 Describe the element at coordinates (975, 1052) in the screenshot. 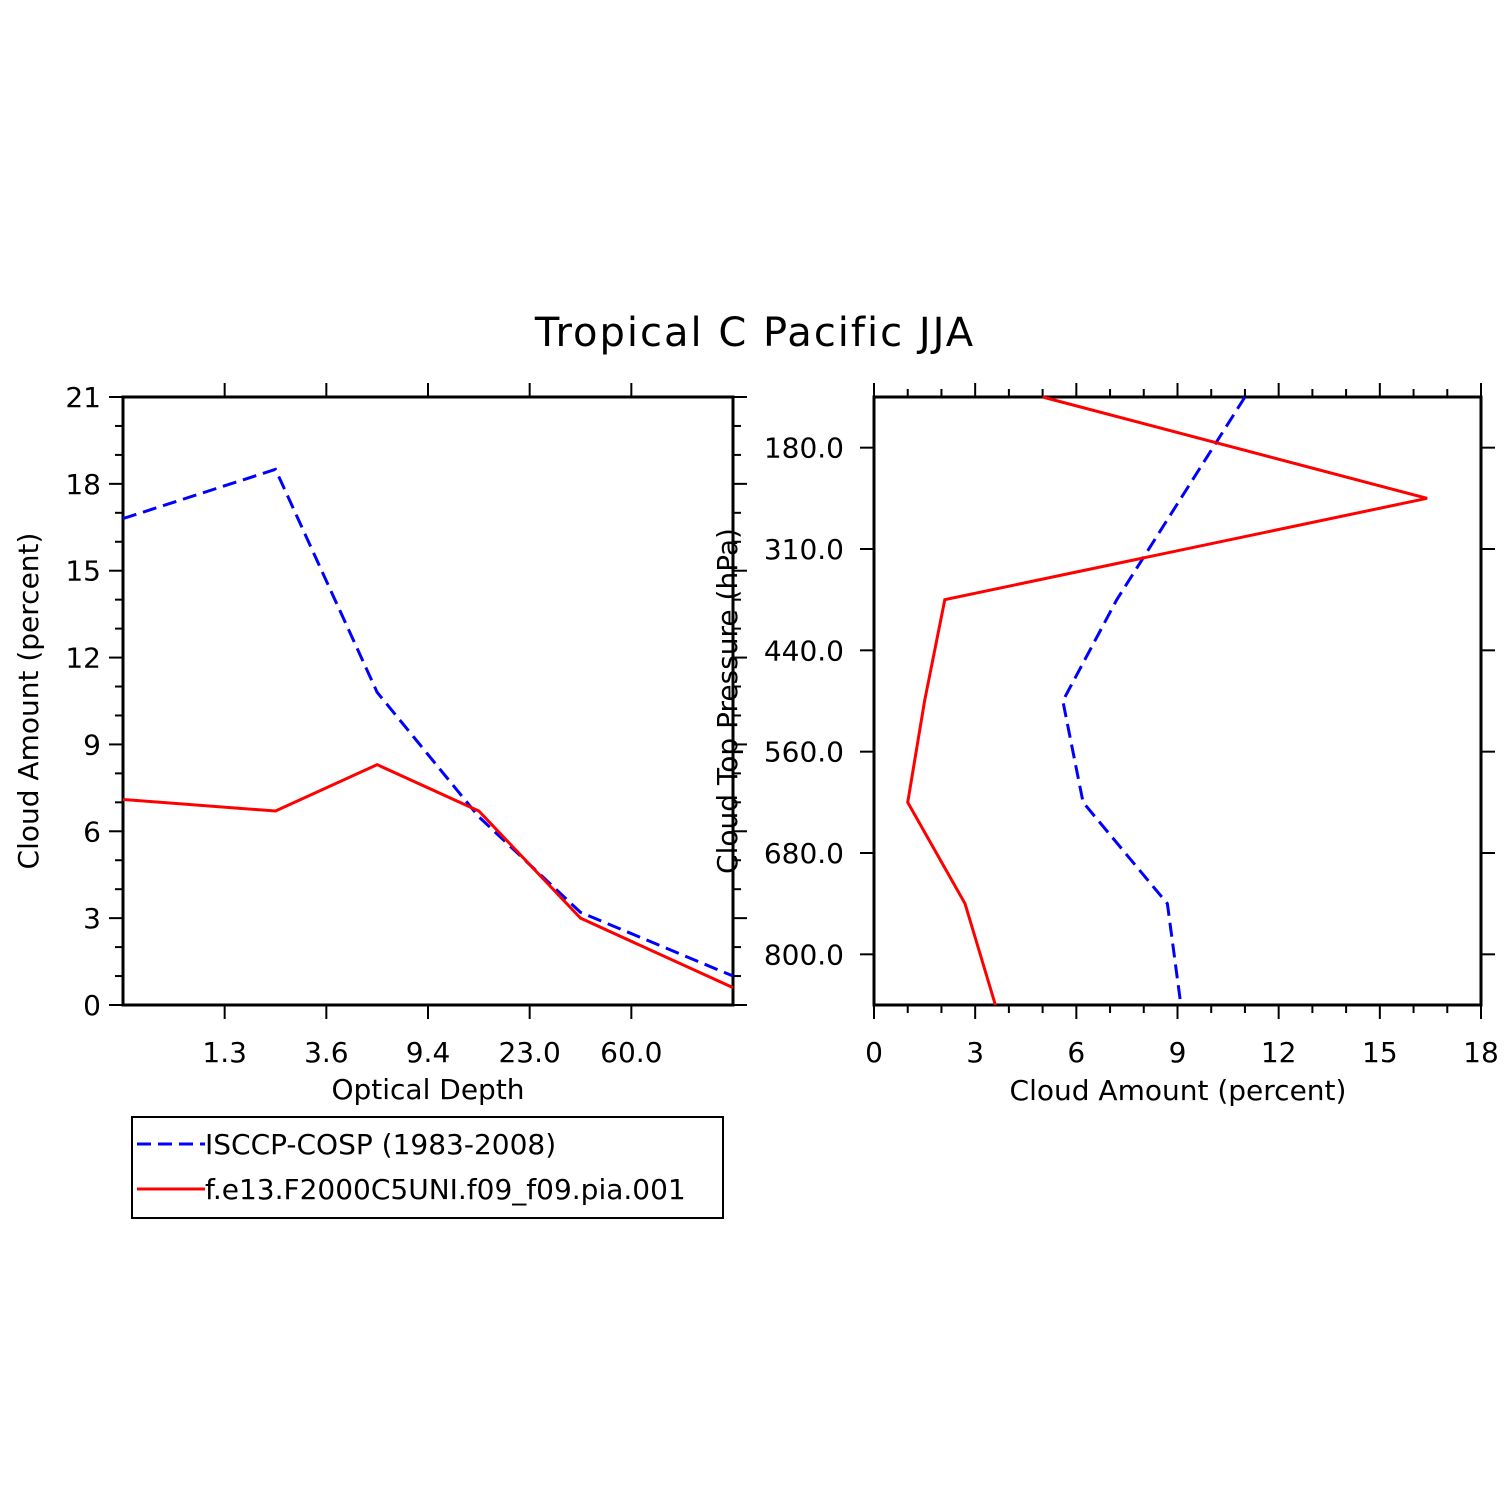

I see `right-x-tick-label: 3` at that location.